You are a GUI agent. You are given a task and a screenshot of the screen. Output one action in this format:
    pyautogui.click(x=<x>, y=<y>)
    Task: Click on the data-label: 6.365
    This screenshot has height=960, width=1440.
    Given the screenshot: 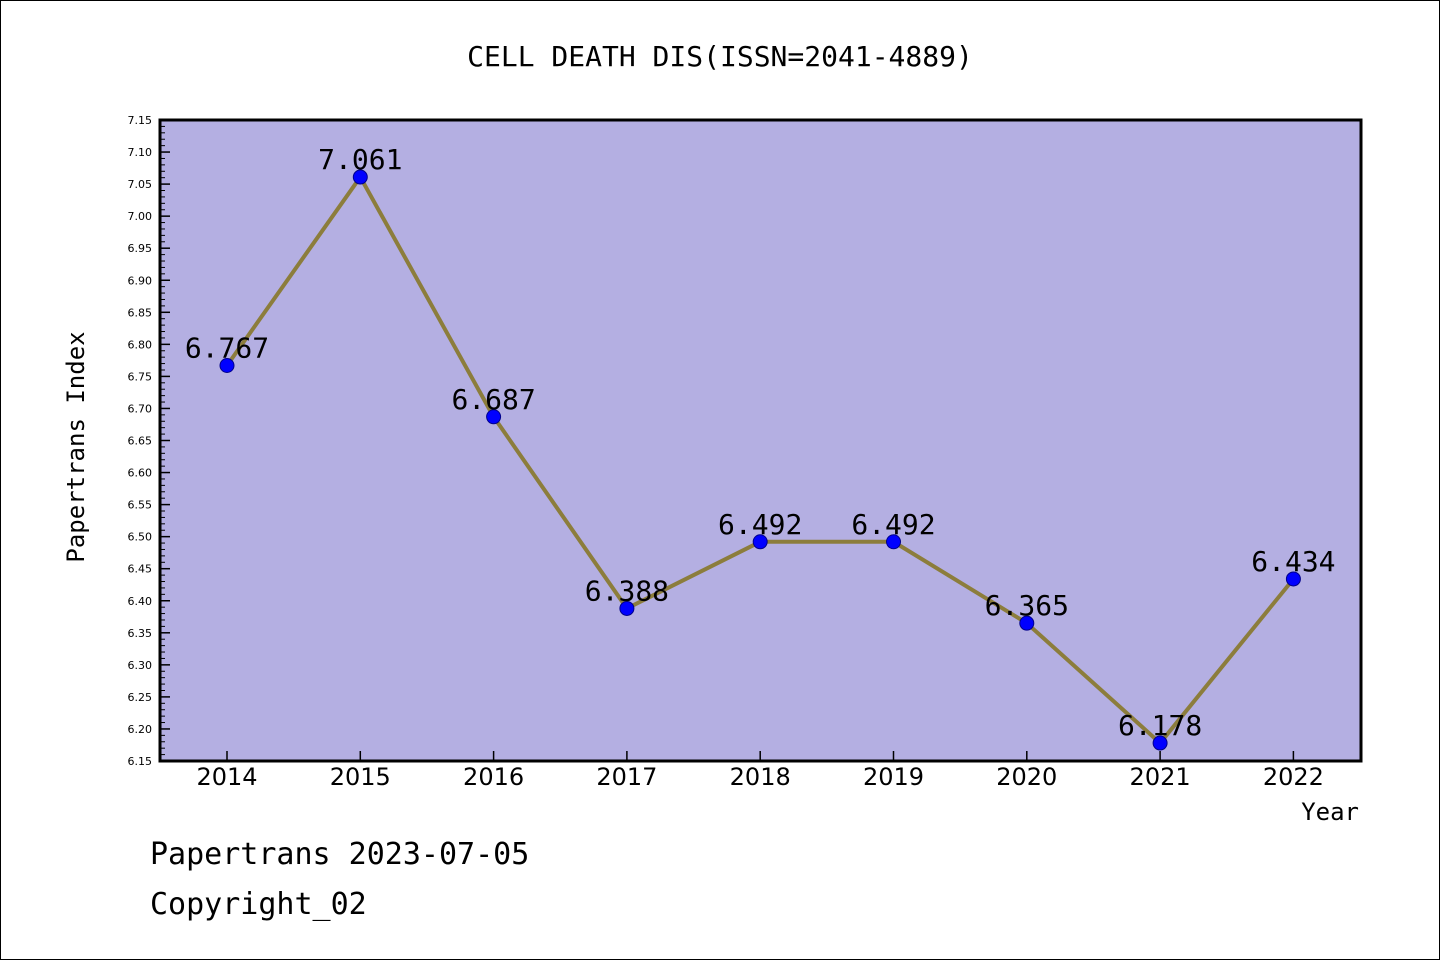 What is the action you would take?
    pyautogui.click(x=1027, y=605)
    